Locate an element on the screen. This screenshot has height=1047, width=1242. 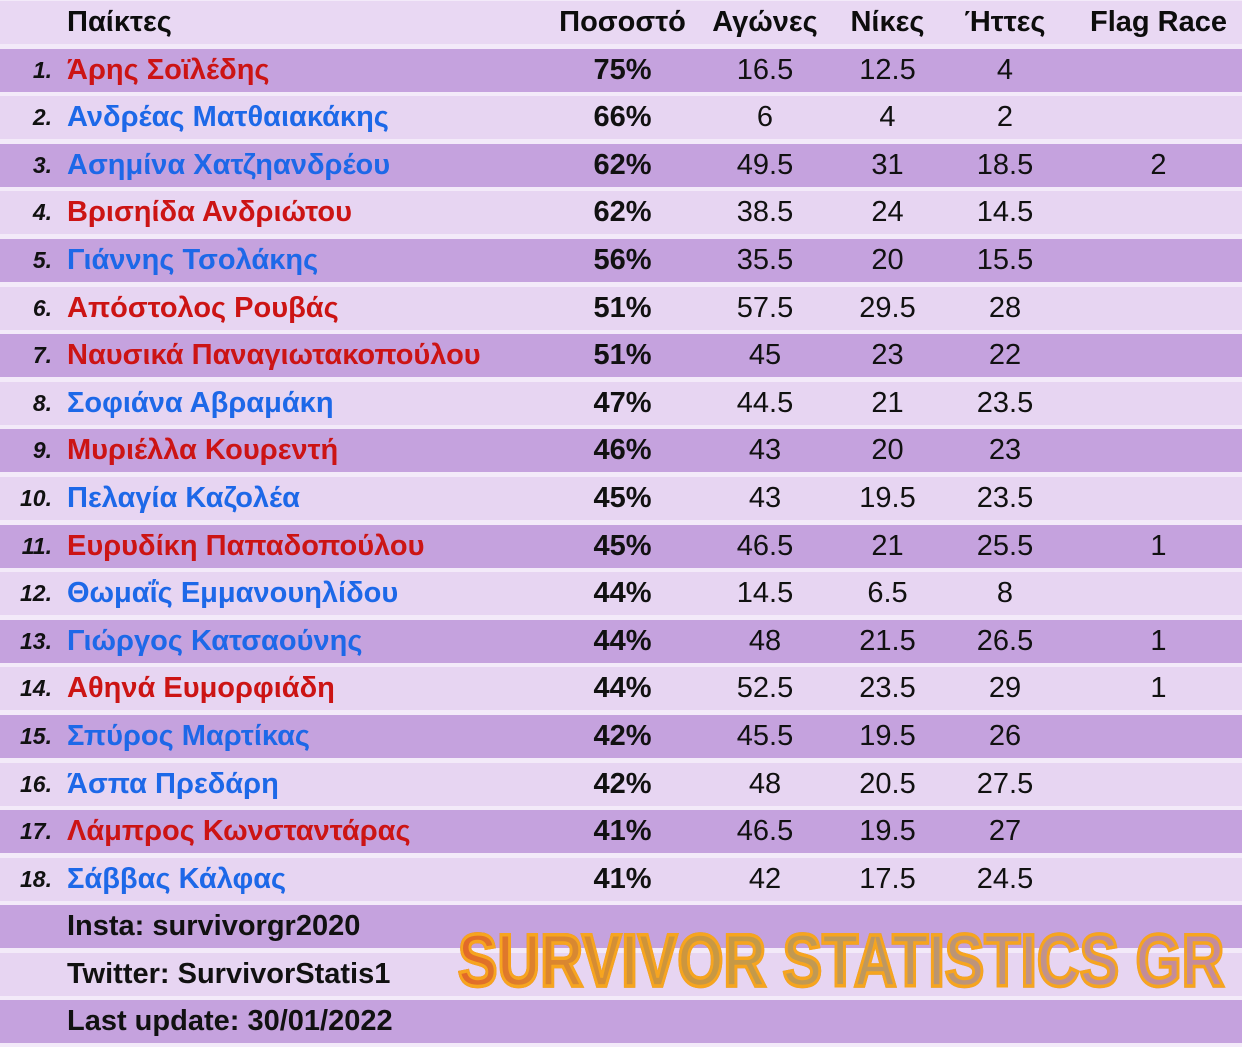
rank-cell: 10. is located at coordinates (36, 497).